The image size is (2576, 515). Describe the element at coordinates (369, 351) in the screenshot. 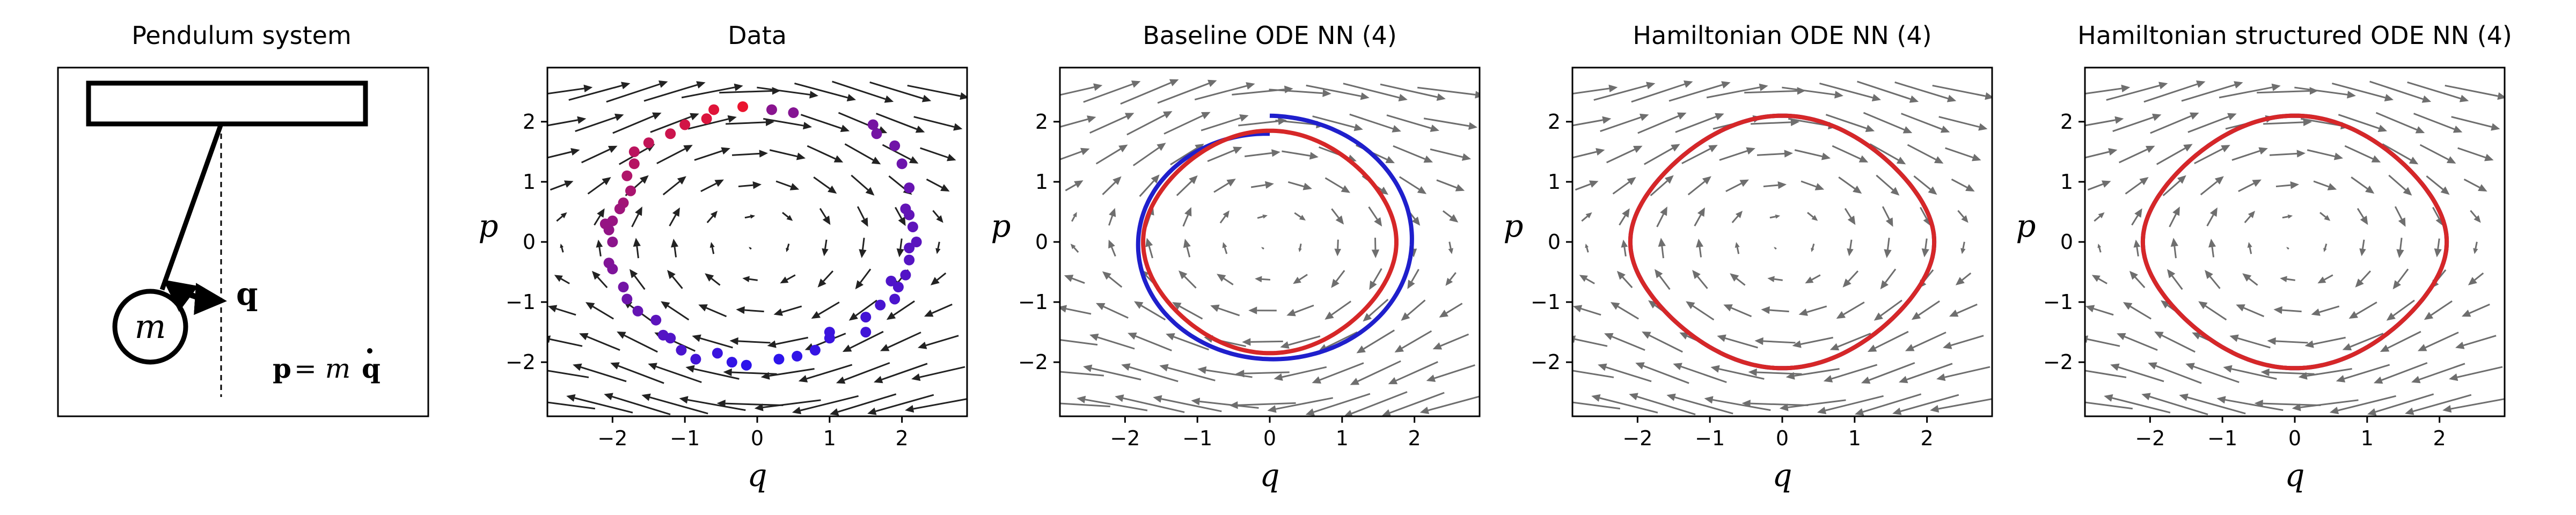

I see `time-derivative-dot` at that location.